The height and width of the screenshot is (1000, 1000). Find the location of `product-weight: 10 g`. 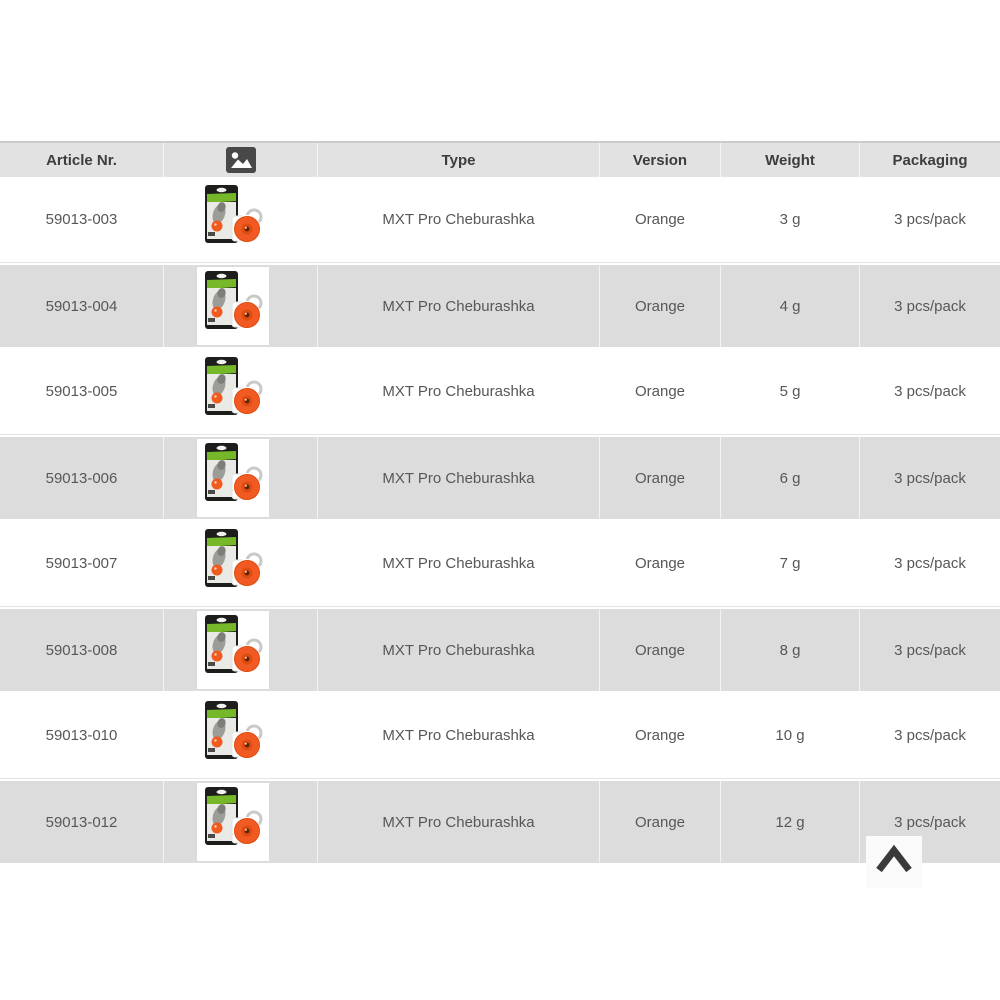

product-weight: 10 g is located at coordinates (789, 735).